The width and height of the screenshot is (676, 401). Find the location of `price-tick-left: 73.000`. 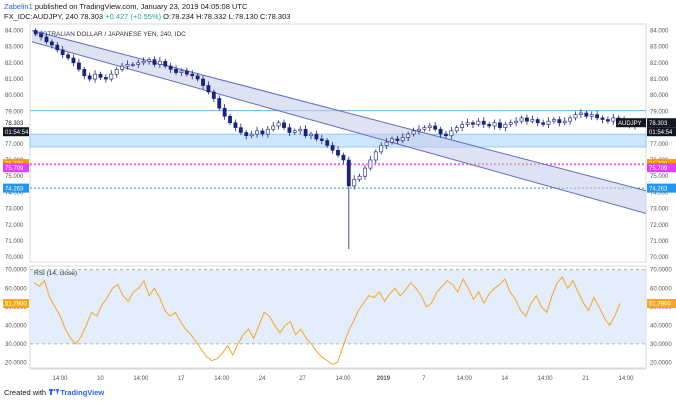

price-tick-left: 73.000 is located at coordinates (14, 210).